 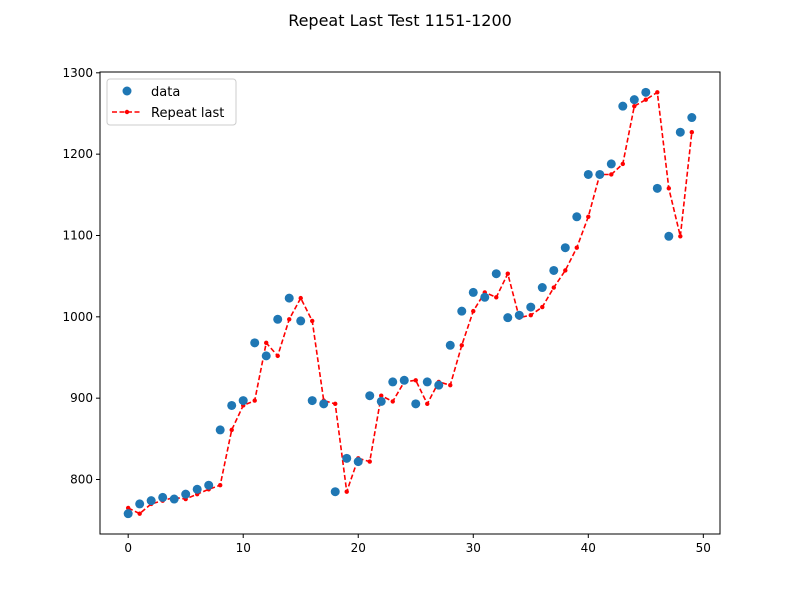 What do you see at coordinates (81, 480) in the screenshot?
I see `y-tick-label: 800` at bounding box center [81, 480].